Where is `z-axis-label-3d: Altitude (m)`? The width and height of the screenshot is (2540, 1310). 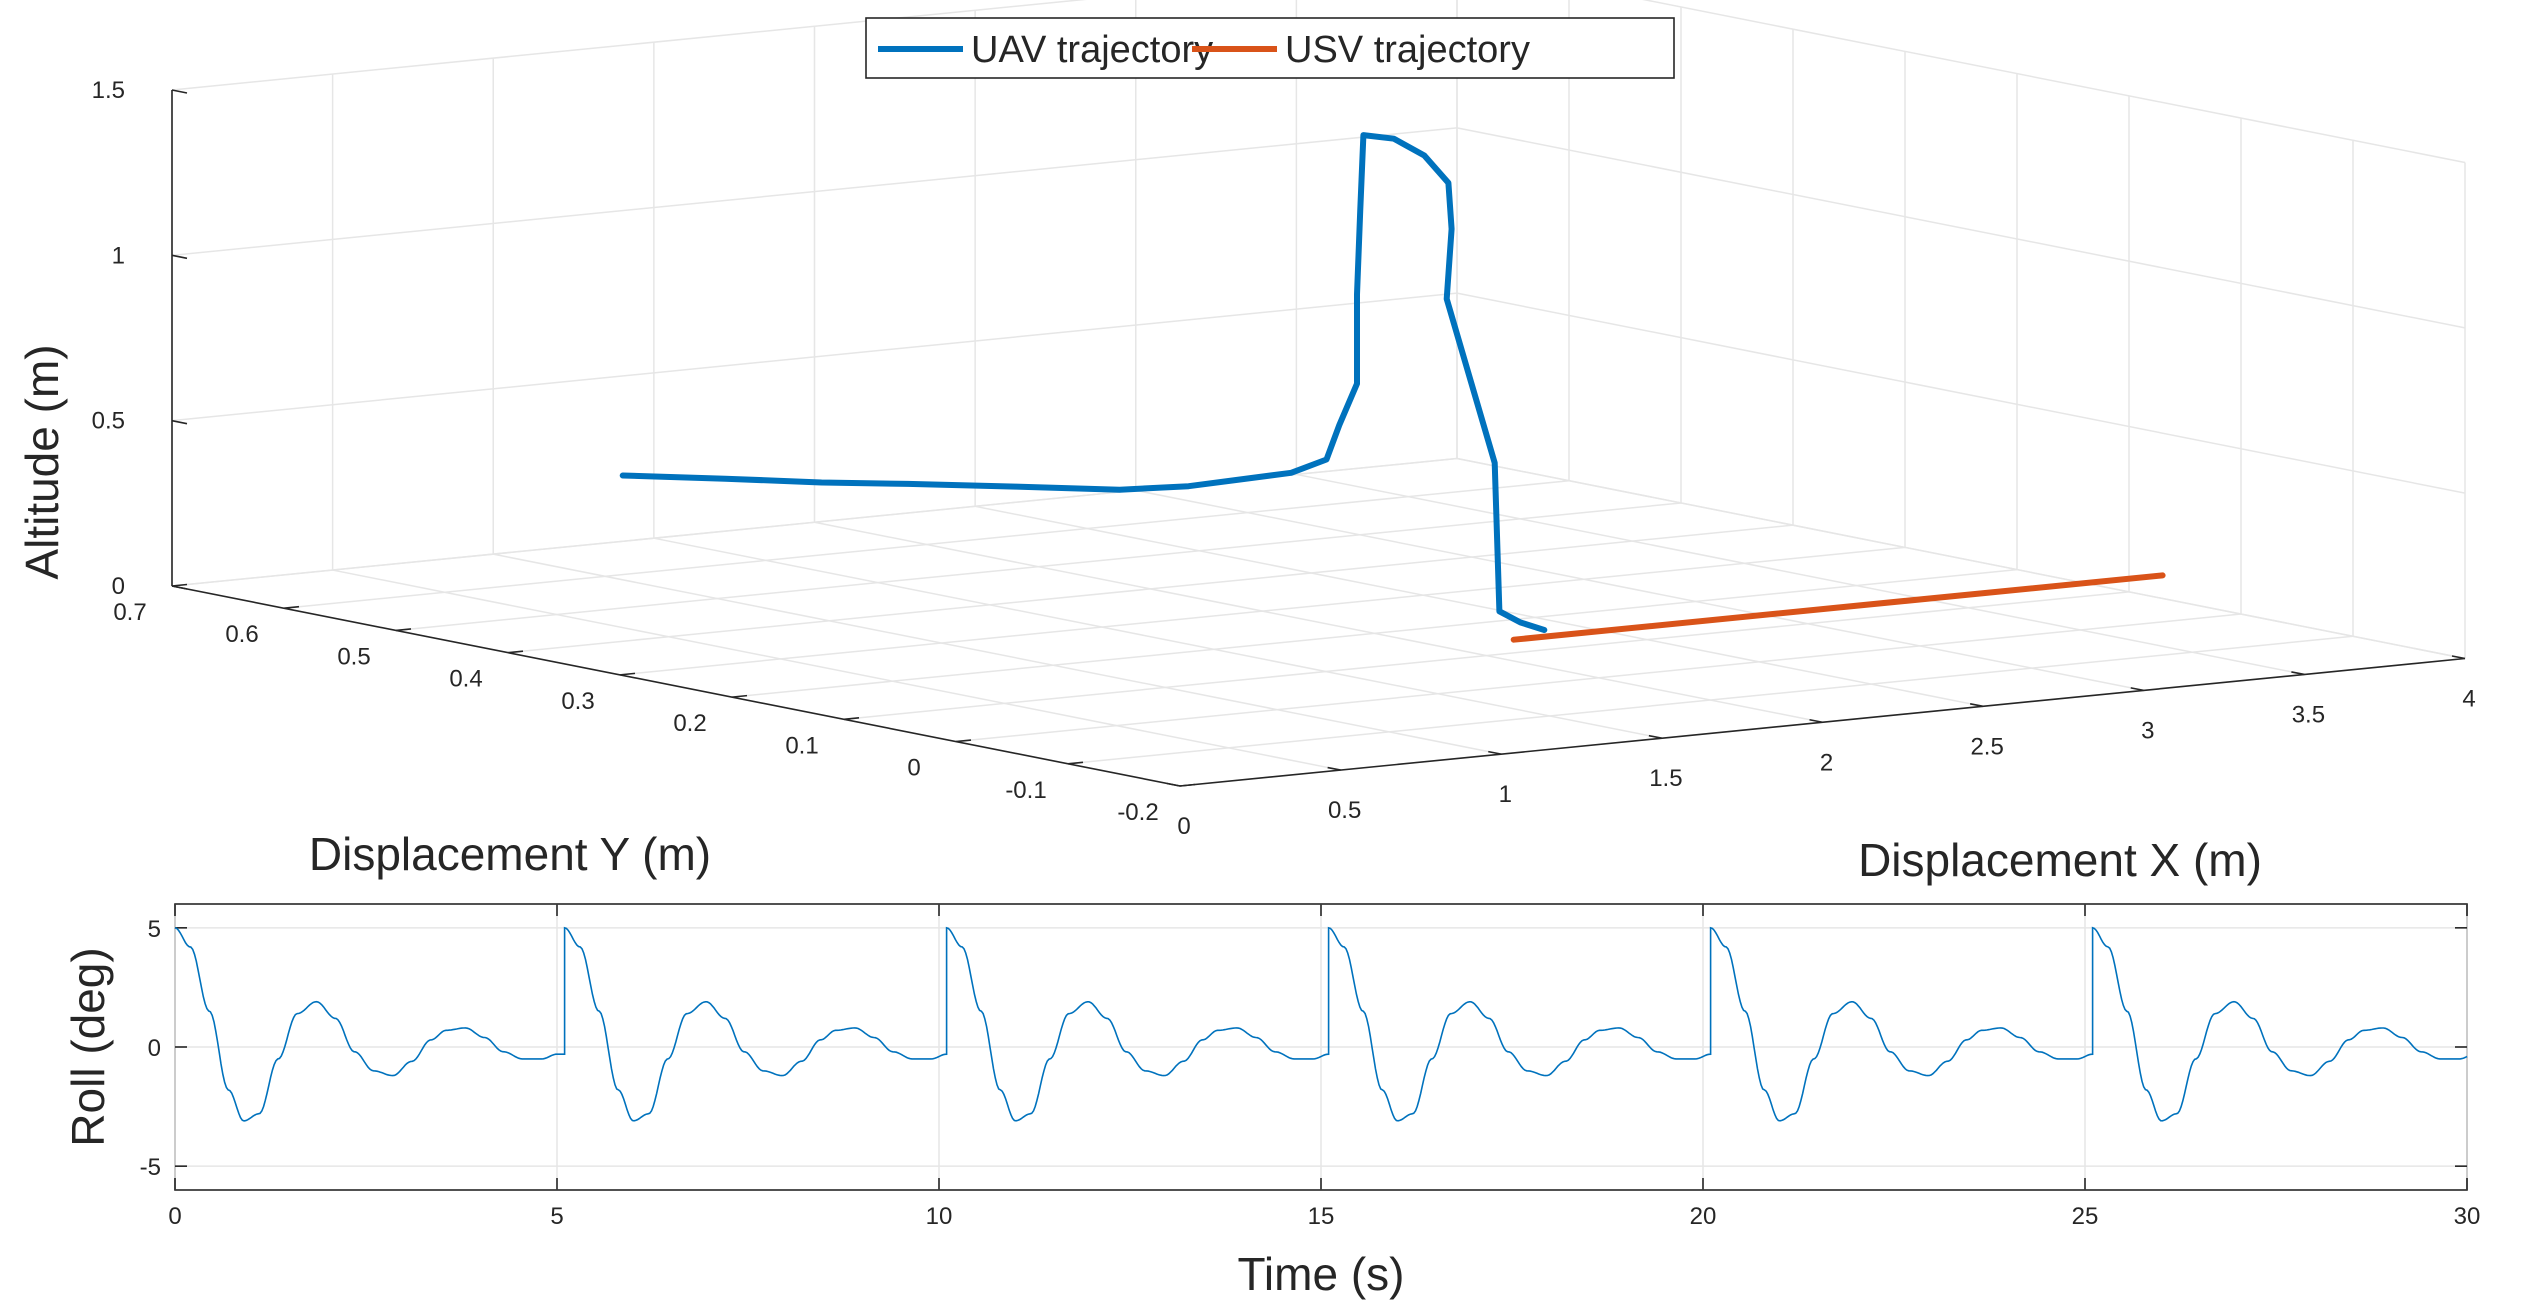 z-axis-label-3d: Altitude (m) is located at coordinates (42, 461).